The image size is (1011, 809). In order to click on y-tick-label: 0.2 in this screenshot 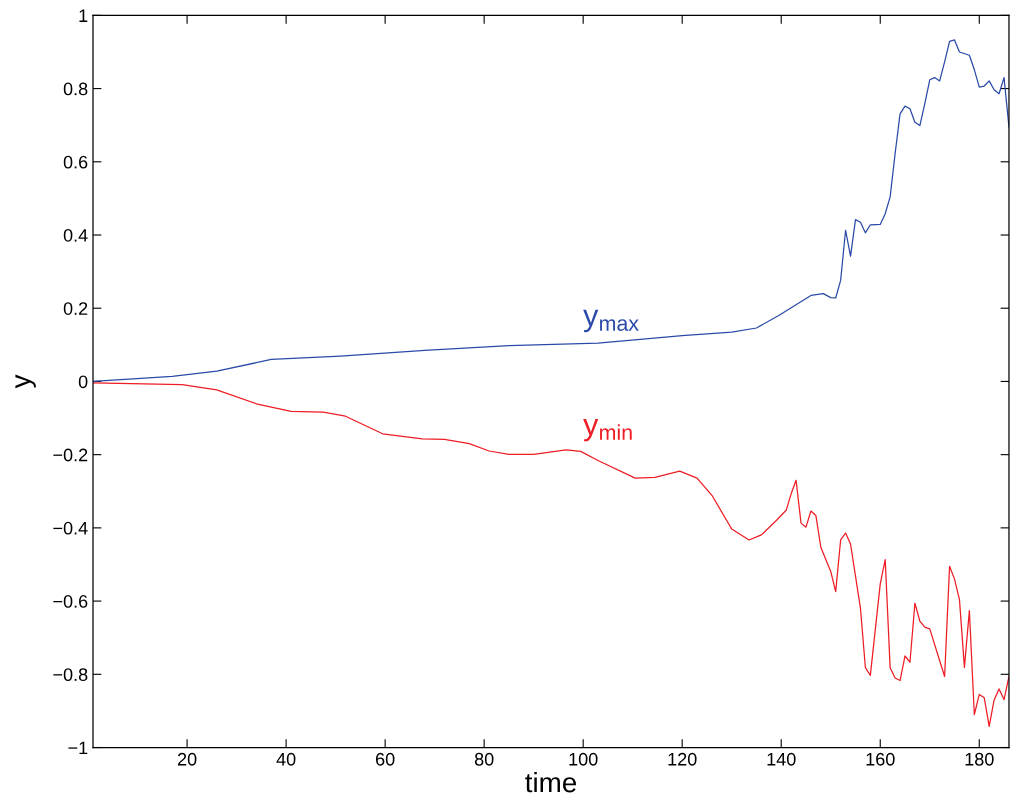, I will do `click(75, 308)`.